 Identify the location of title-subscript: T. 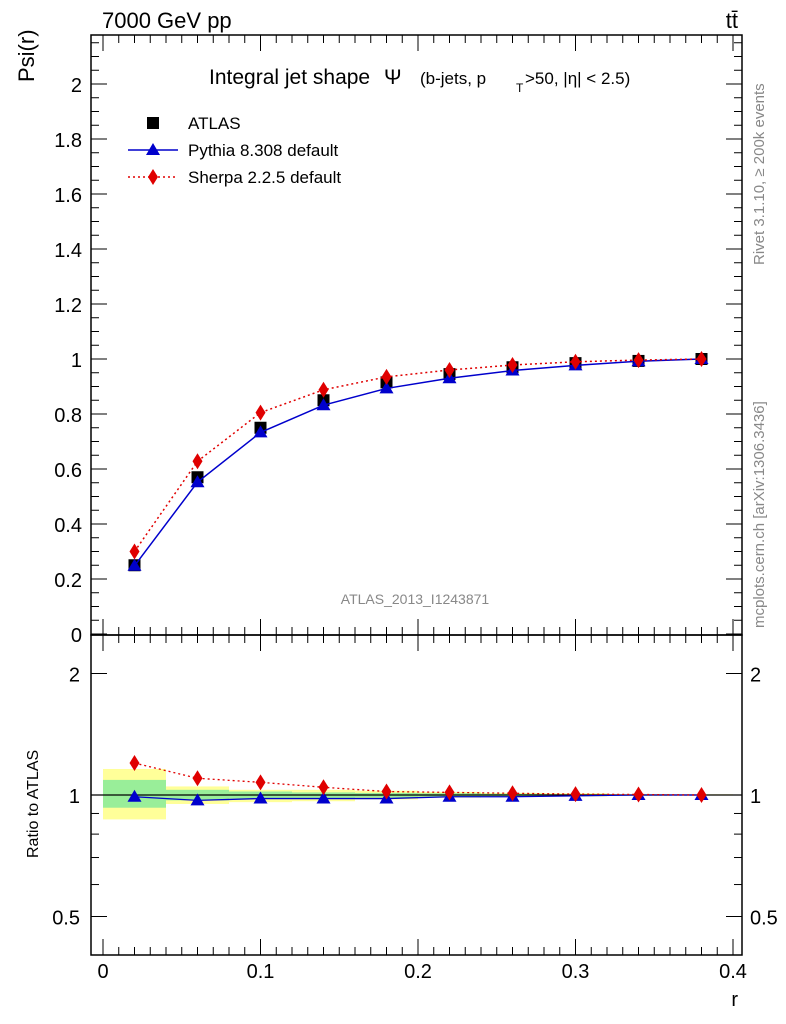
(520, 88).